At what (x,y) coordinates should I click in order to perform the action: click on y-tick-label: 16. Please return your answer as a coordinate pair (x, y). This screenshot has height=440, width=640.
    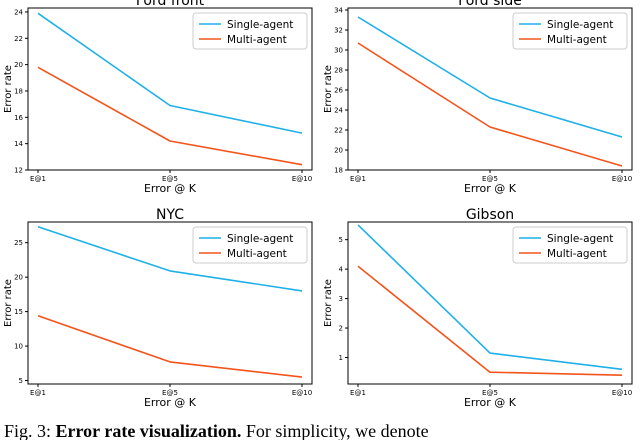
    Looking at the image, I should click on (18, 118).